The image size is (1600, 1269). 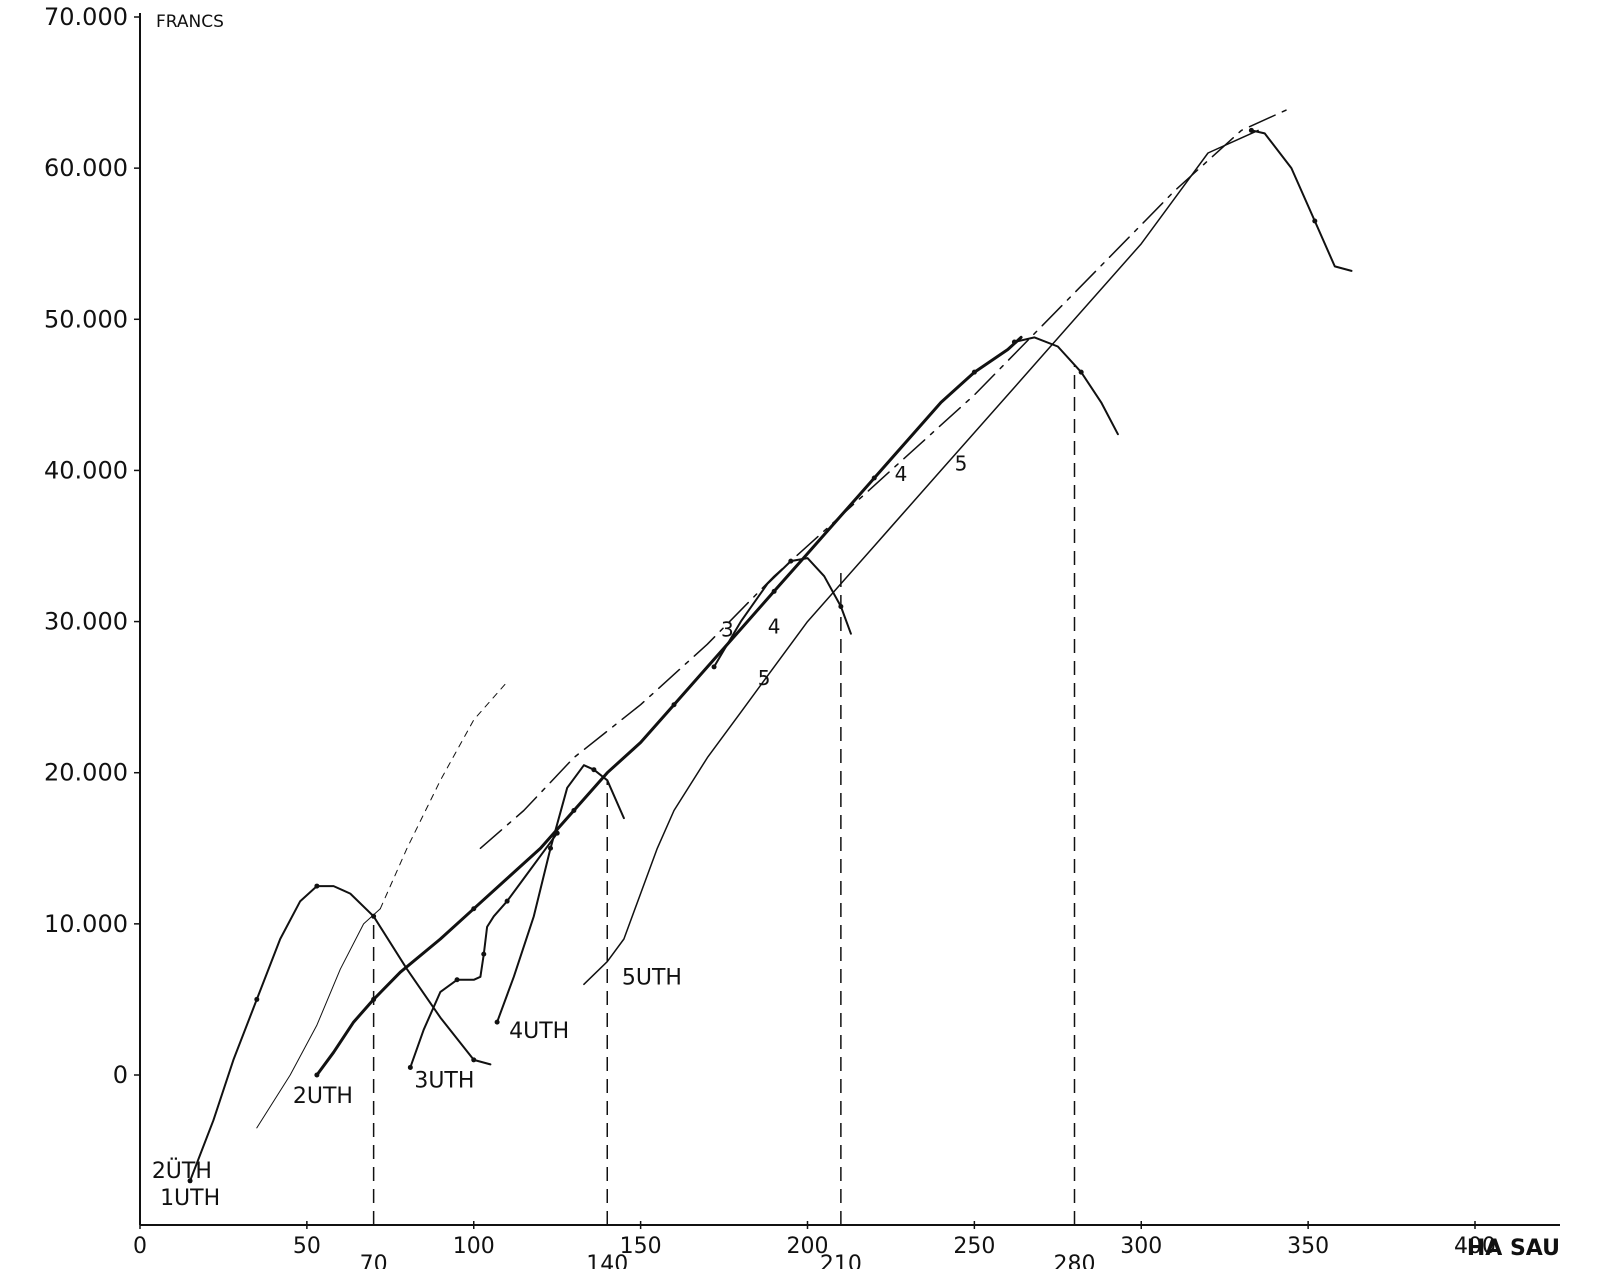 What do you see at coordinates (841, 1260) in the screenshot?
I see `x-mark-label: 210` at bounding box center [841, 1260].